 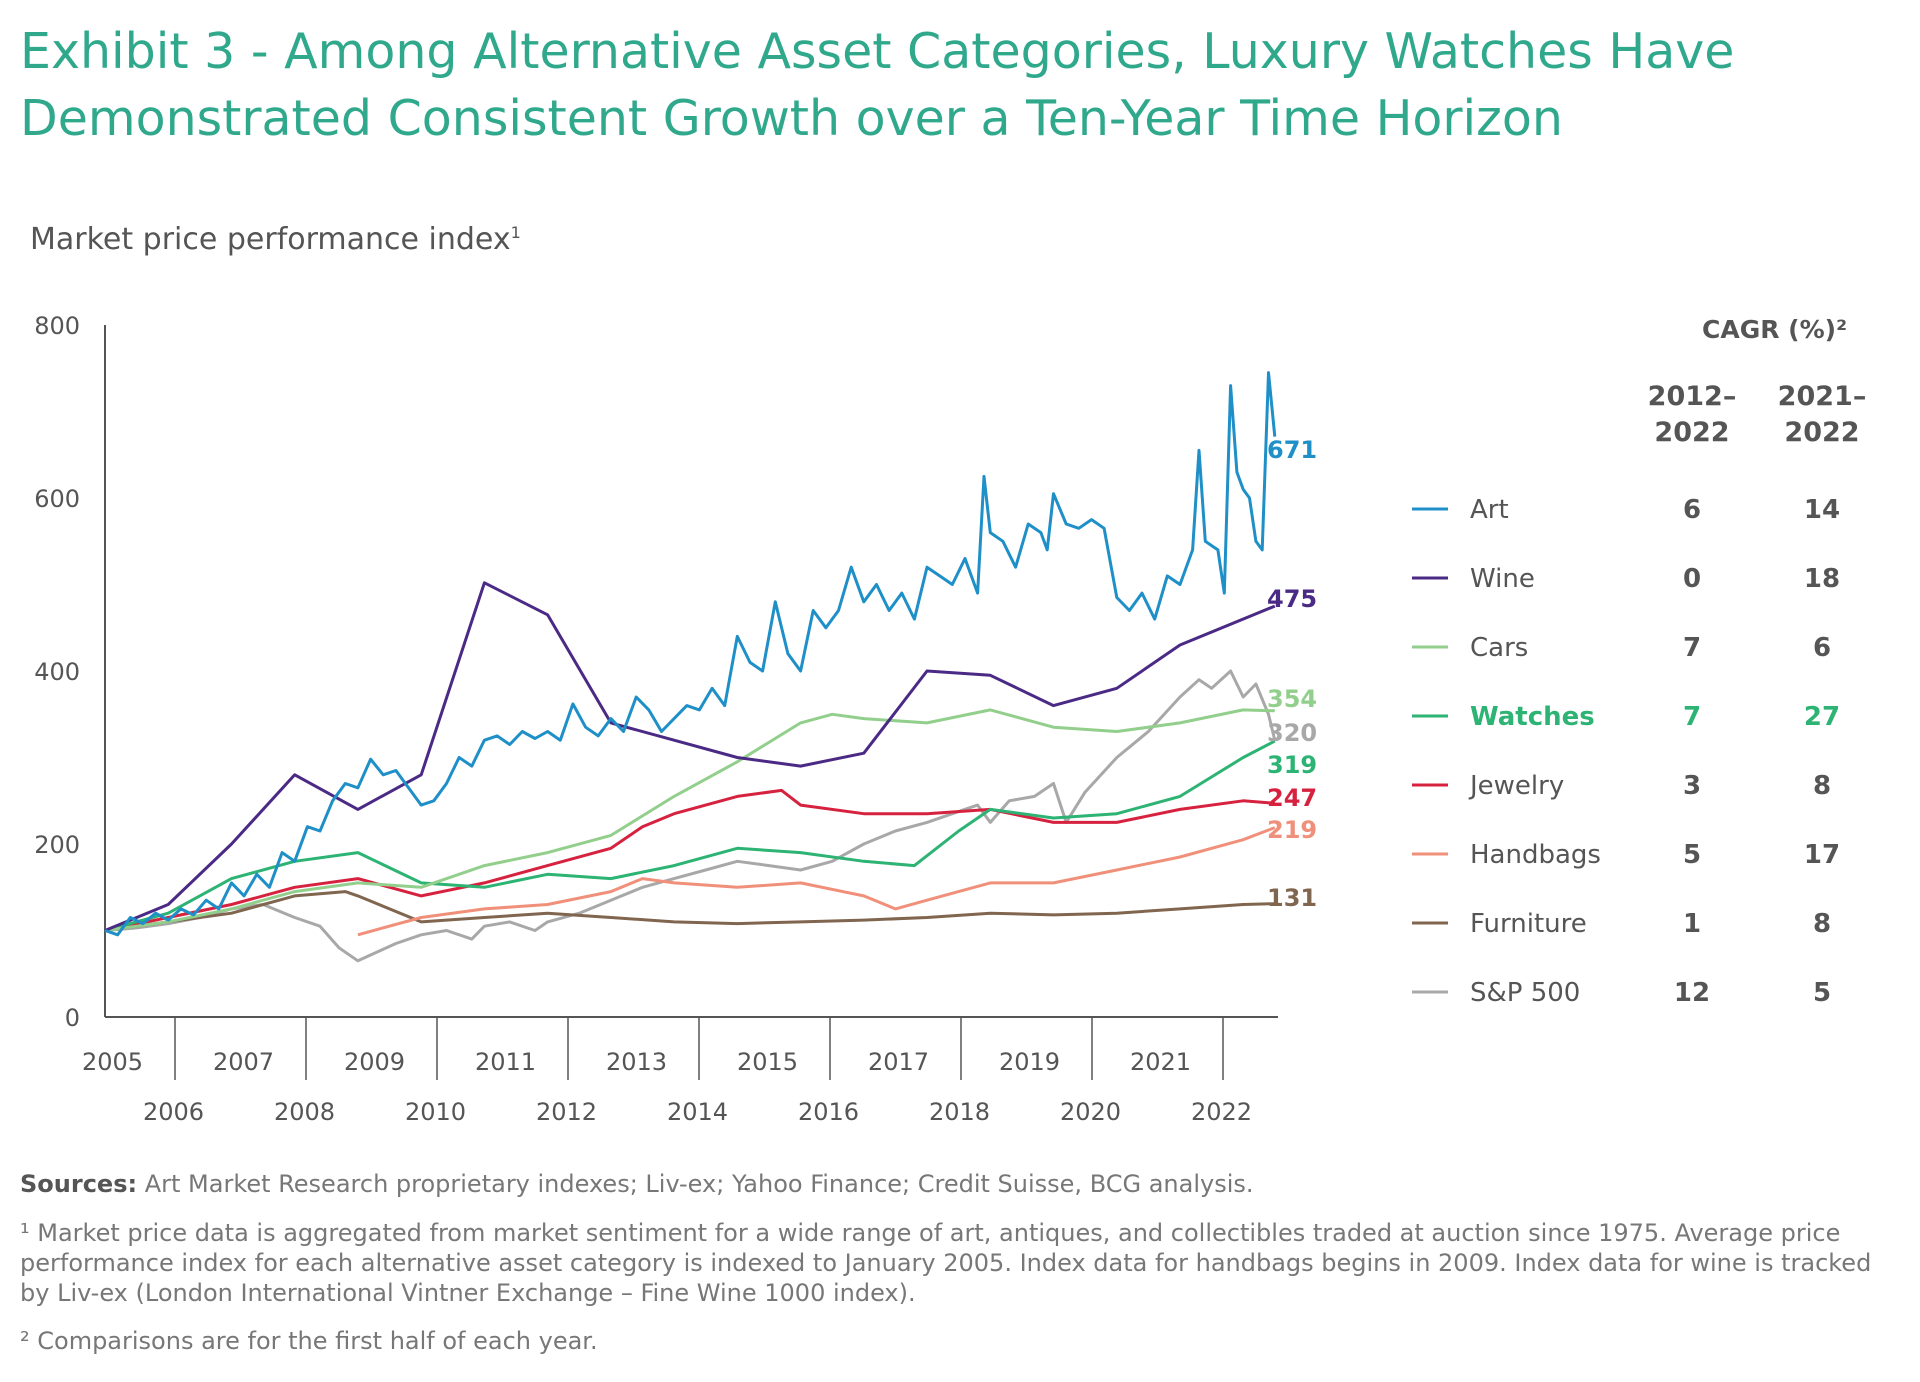 I want to click on x-tick-label-top: 2005, so click(x=112, y=1062).